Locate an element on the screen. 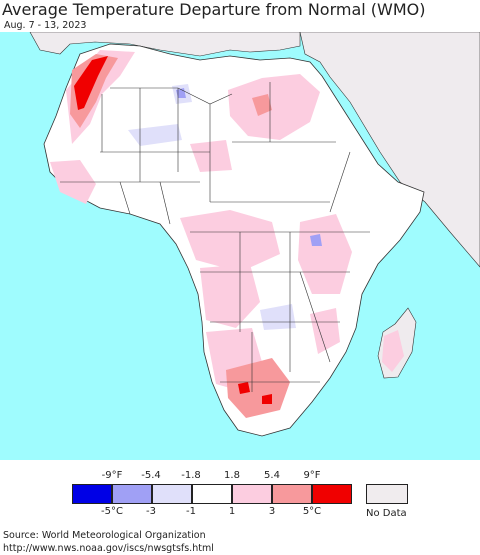  no-data-label: No Data is located at coordinates (386, 513).